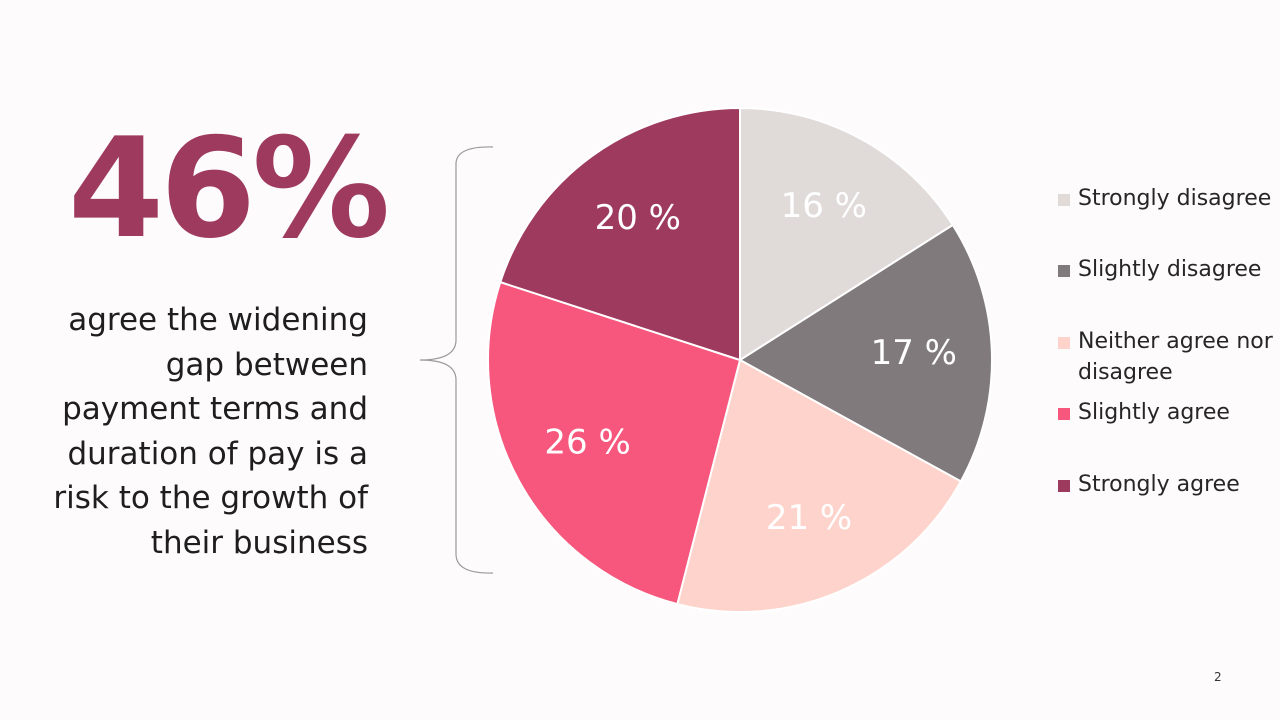 This screenshot has height=720, width=1280. Describe the element at coordinates (638, 218) in the screenshot. I see `slice-data-label: 20 %` at that location.